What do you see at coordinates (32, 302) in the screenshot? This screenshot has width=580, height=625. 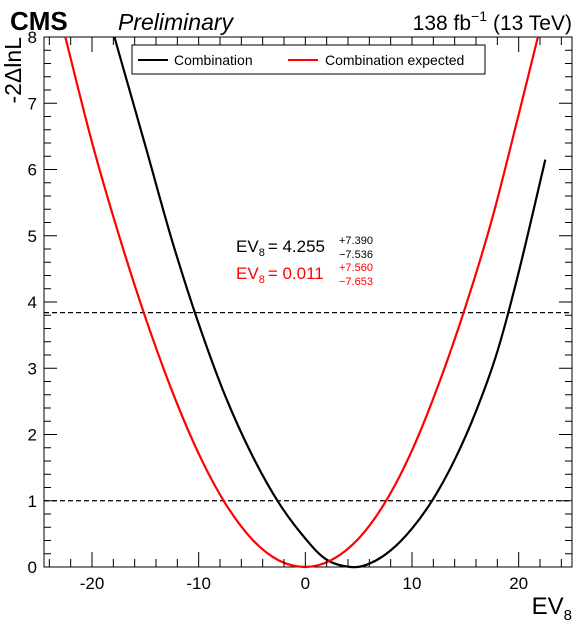 I see `y-tick-label: 4` at bounding box center [32, 302].